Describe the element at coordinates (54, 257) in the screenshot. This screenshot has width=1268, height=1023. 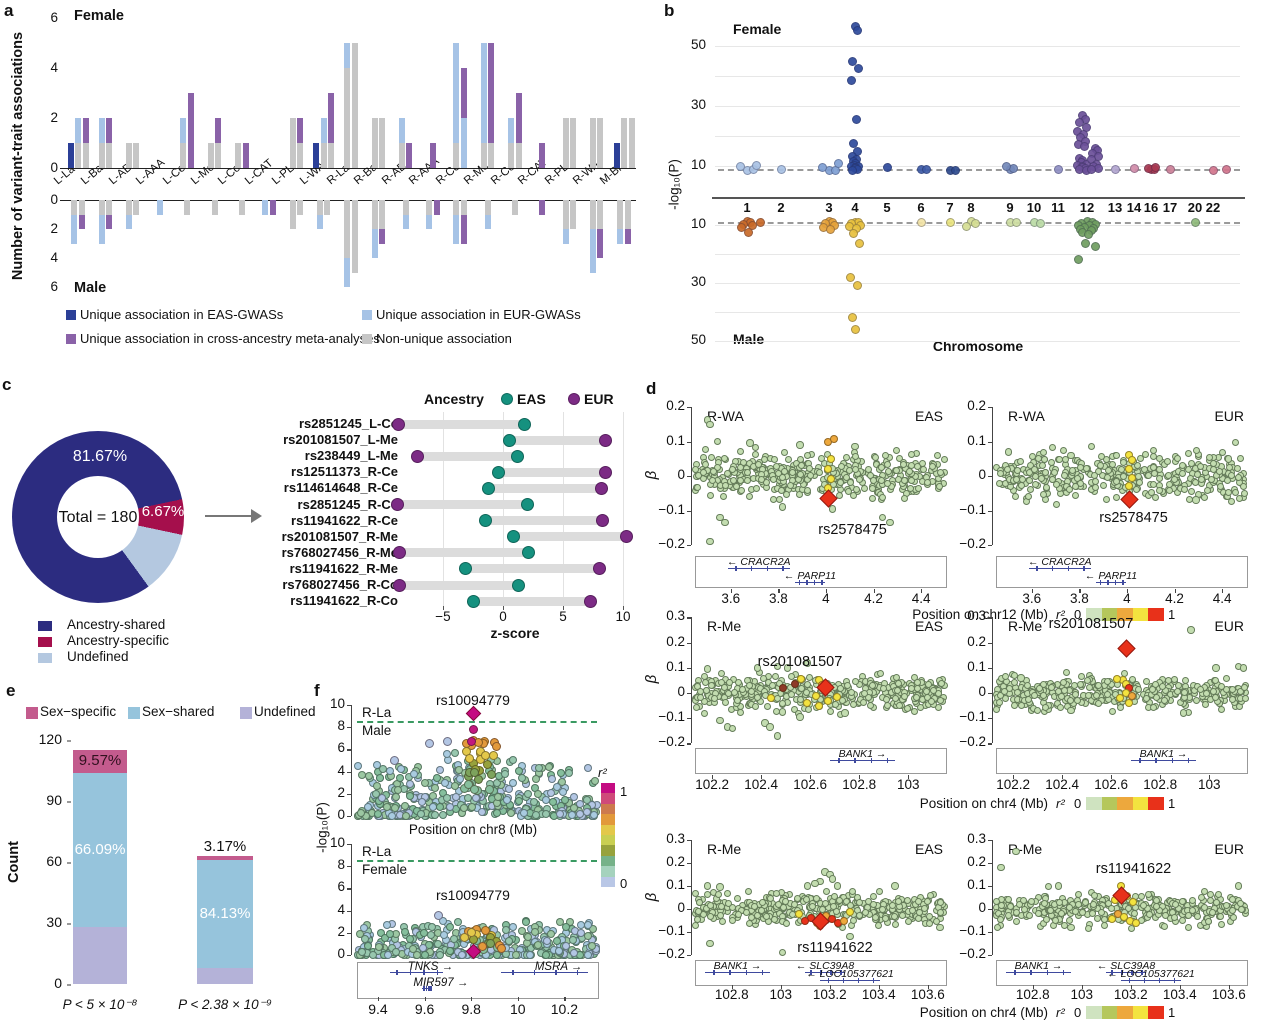
I see `panel-a-ytick: 4` at that location.